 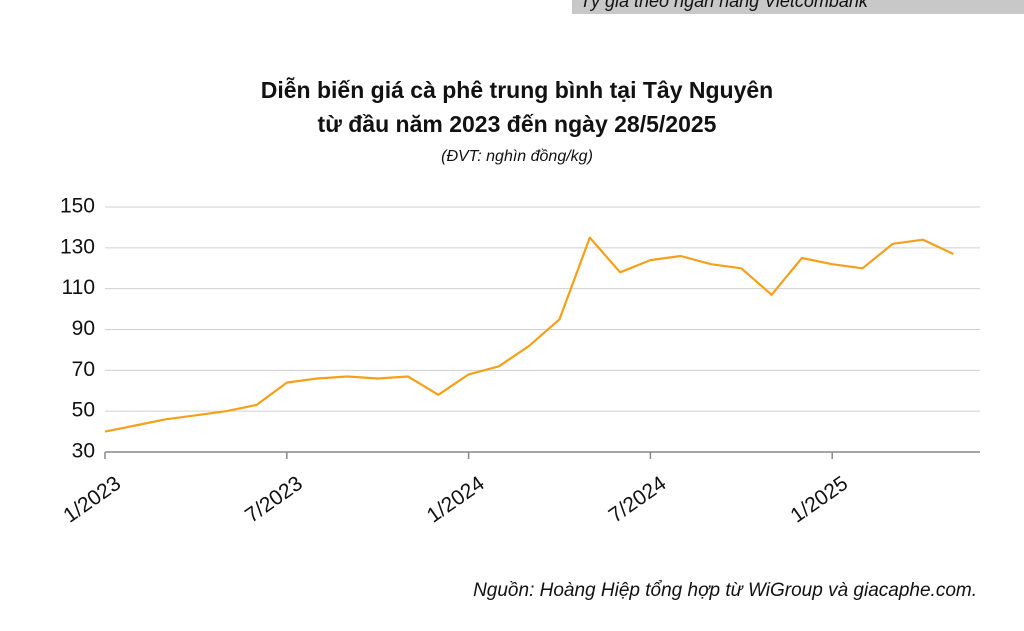 I want to click on chart-subtitle: từ đầu năm 2023 đến ngày 28/5/2025, so click(x=517, y=124).